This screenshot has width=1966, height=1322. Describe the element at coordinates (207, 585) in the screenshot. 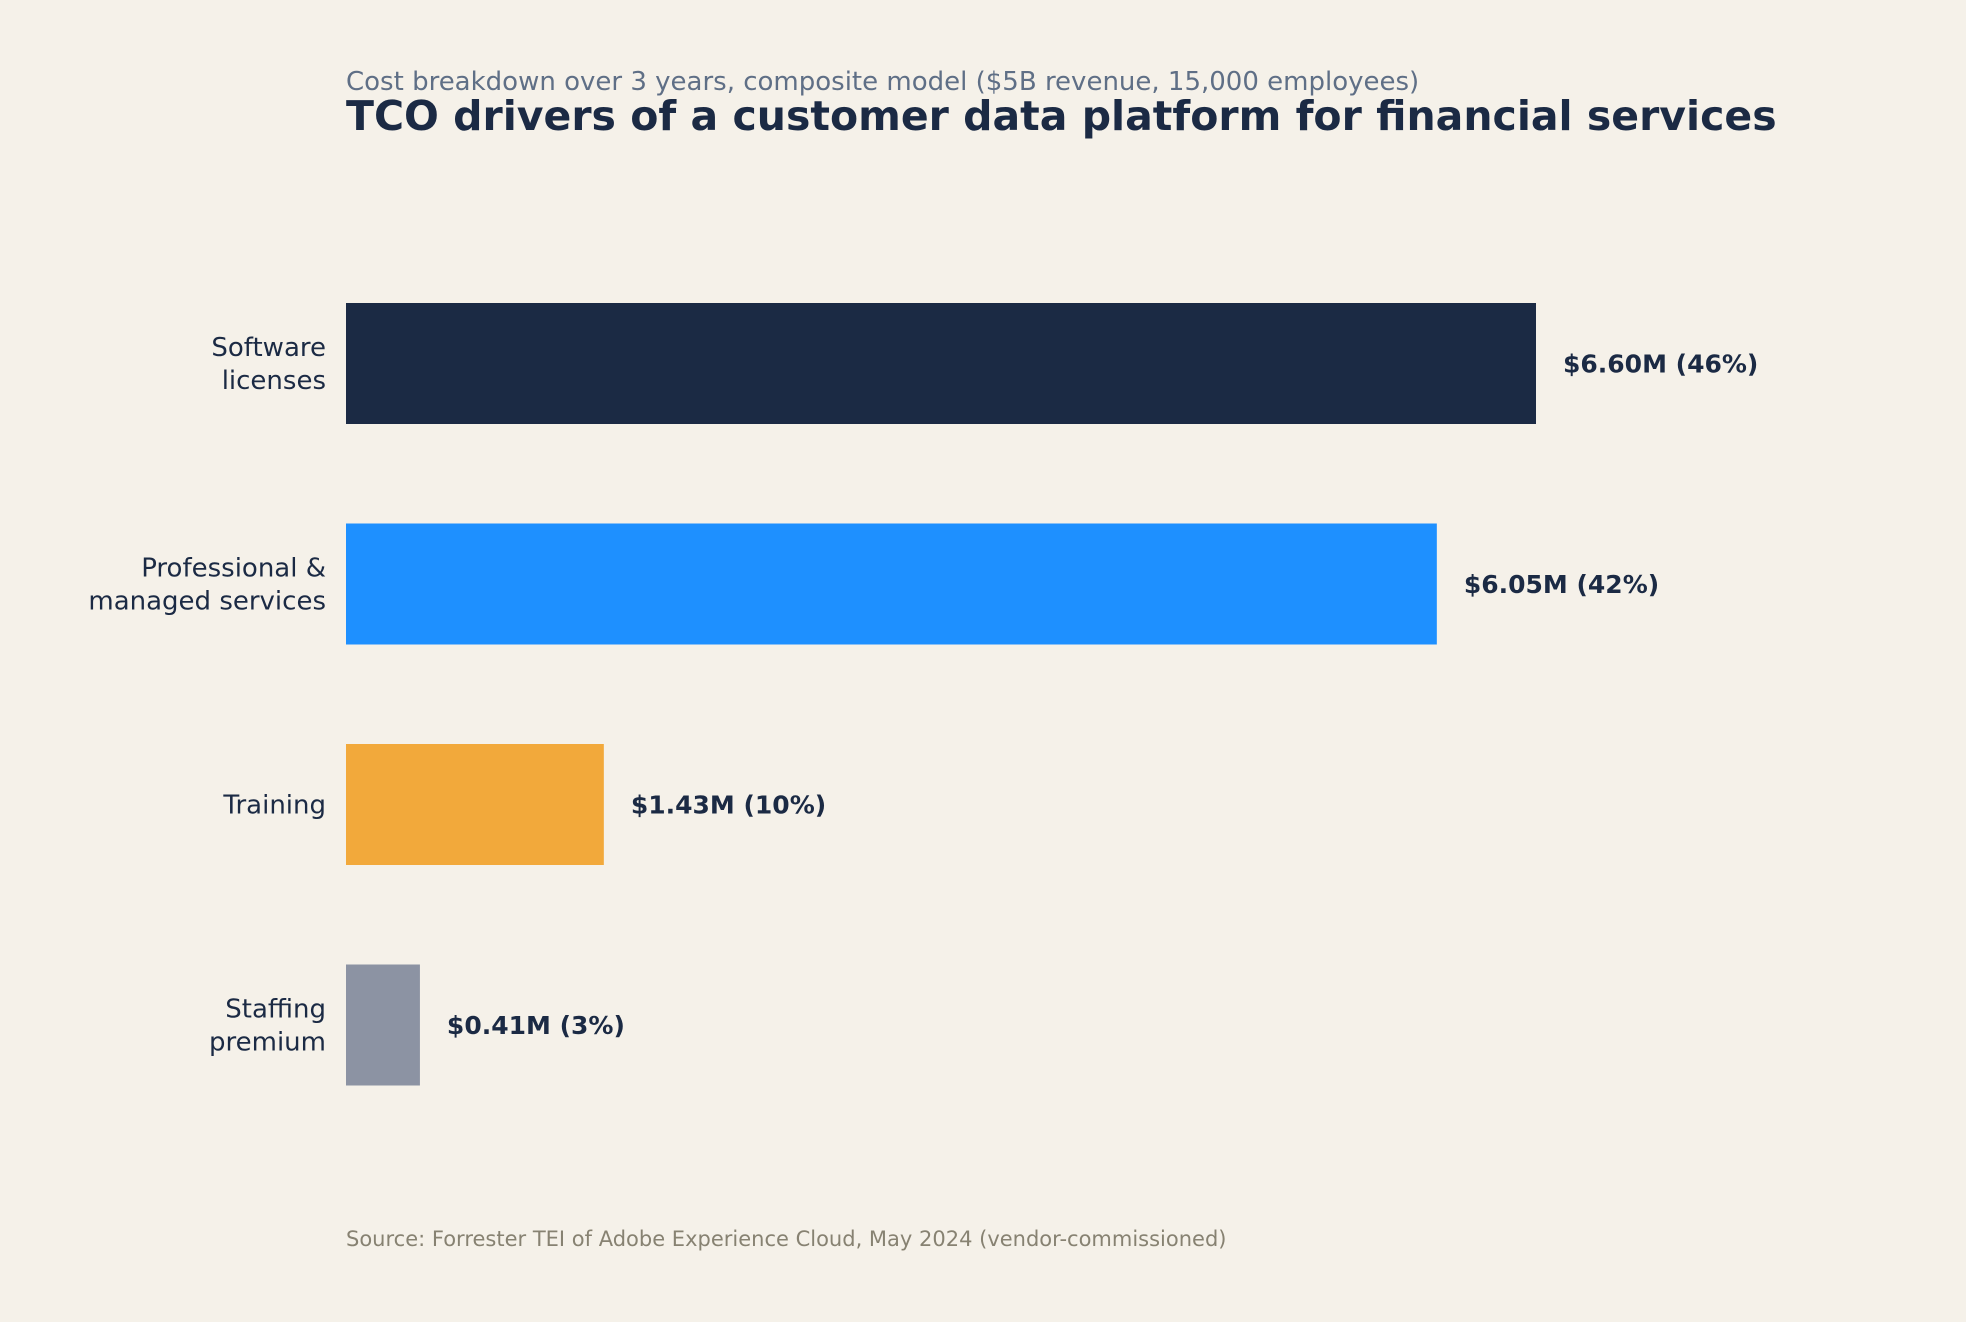

I see `category-label-1: Professional & managed services` at that location.